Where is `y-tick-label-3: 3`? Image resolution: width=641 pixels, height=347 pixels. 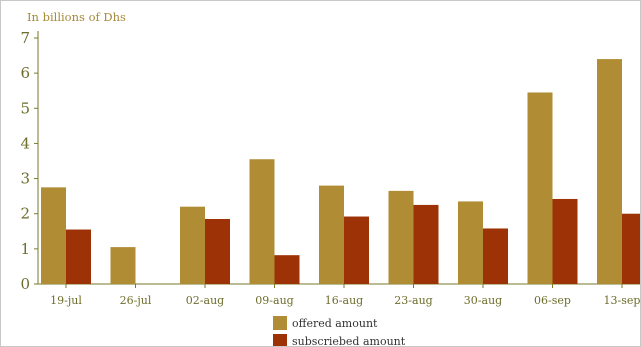 y-tick-label-3: 3 is located at coordinates (25, 179).